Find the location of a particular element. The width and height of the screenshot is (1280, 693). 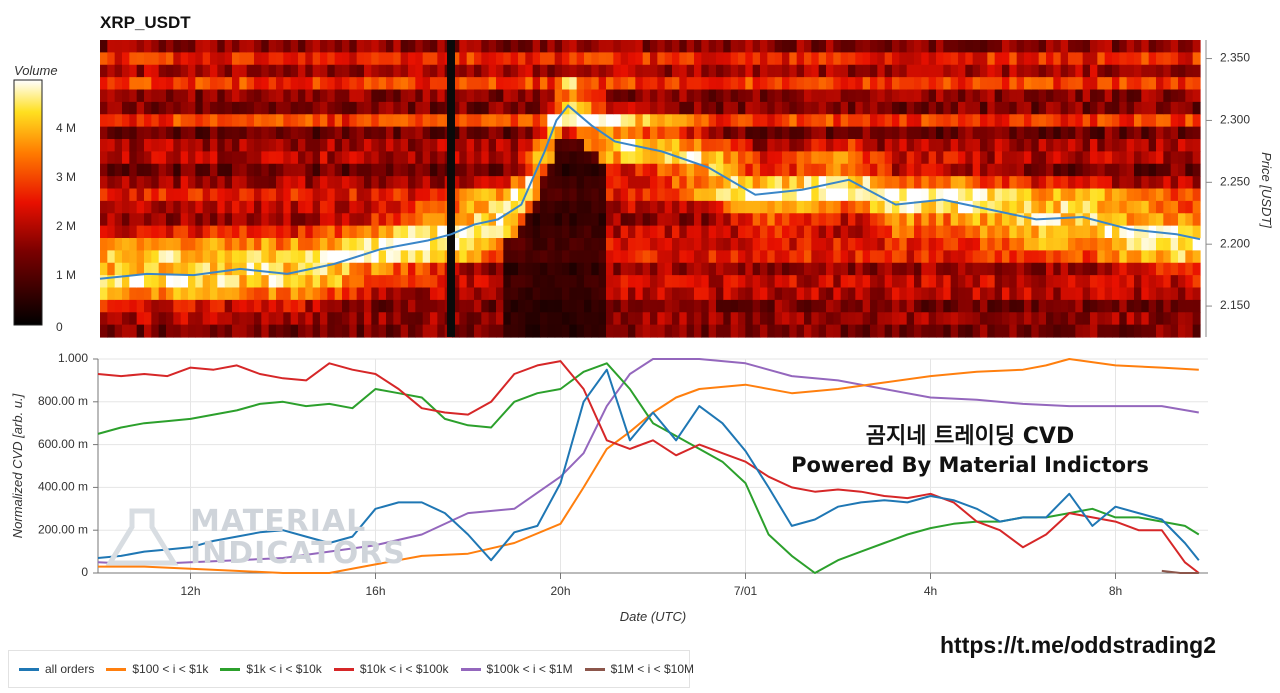

legend-item-100-1k: $100 < i < $1k is located at coordinates (157, 669).